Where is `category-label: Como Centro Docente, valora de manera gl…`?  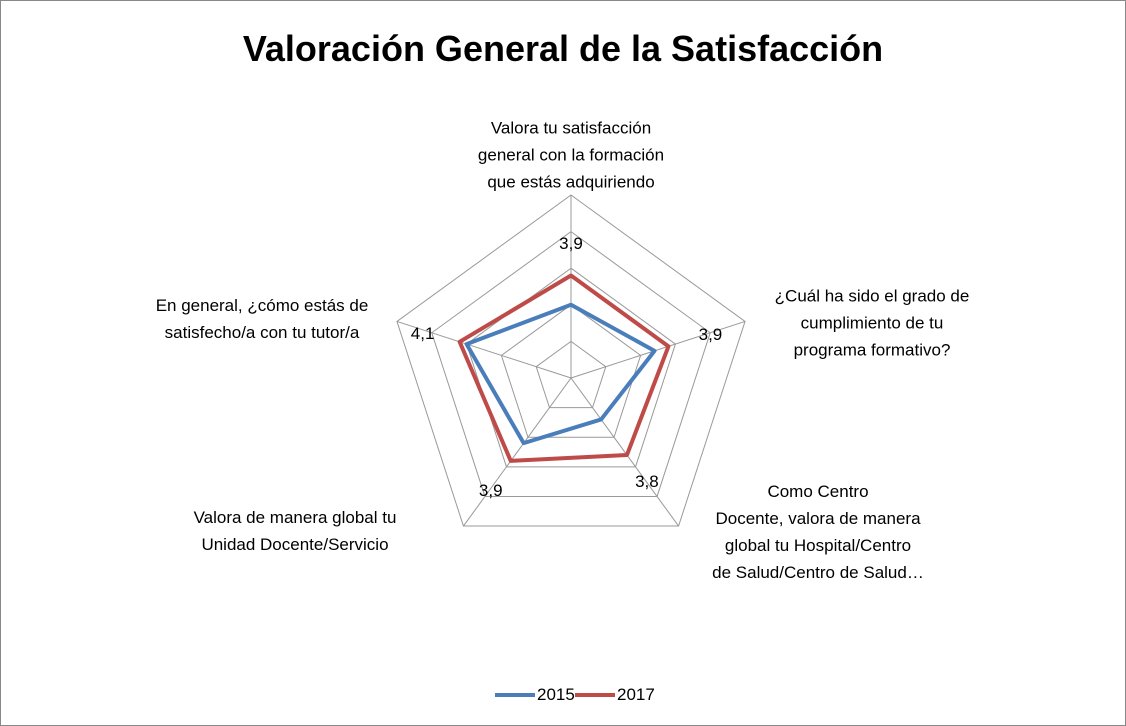 category-label: Como Centro Docente, valora de manera gl… is located at coordinates (818, 532).